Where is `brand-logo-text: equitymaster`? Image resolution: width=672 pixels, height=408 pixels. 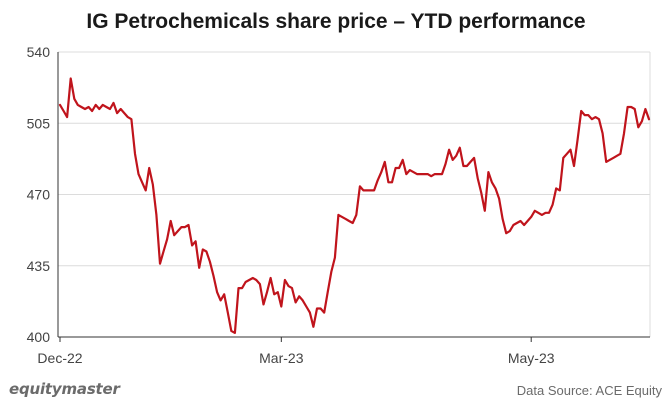
brand-logo-text: equitymaster is located at coordinates (64, 389).